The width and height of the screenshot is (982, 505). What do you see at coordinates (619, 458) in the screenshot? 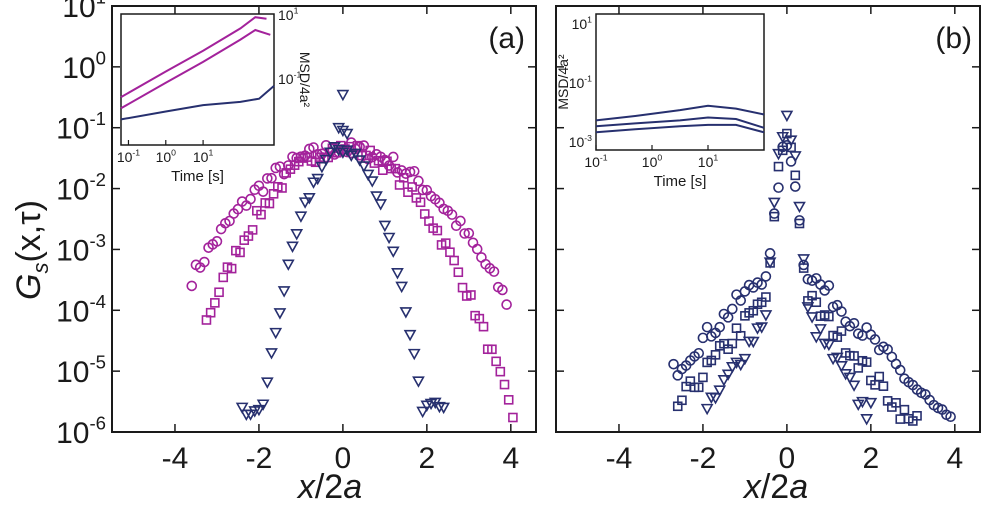
I see `x-tick-label: -4` at bounding box center [619, 458].